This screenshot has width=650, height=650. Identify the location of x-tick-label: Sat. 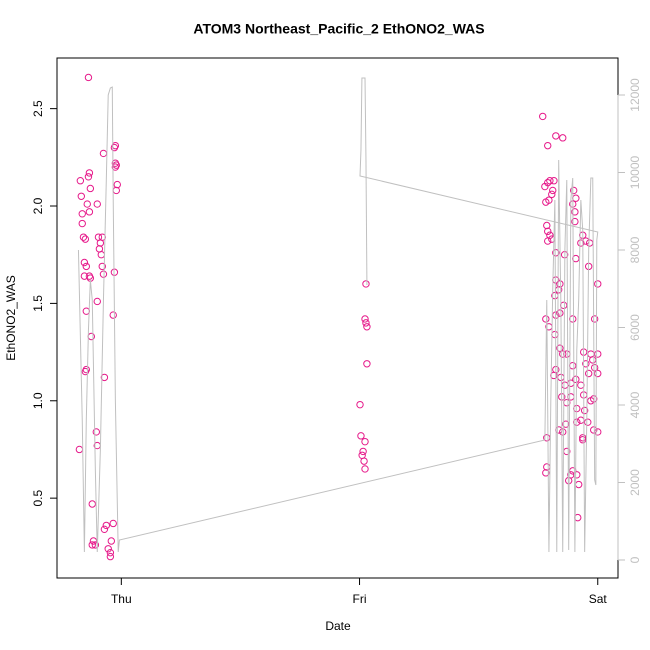
(598, 599).